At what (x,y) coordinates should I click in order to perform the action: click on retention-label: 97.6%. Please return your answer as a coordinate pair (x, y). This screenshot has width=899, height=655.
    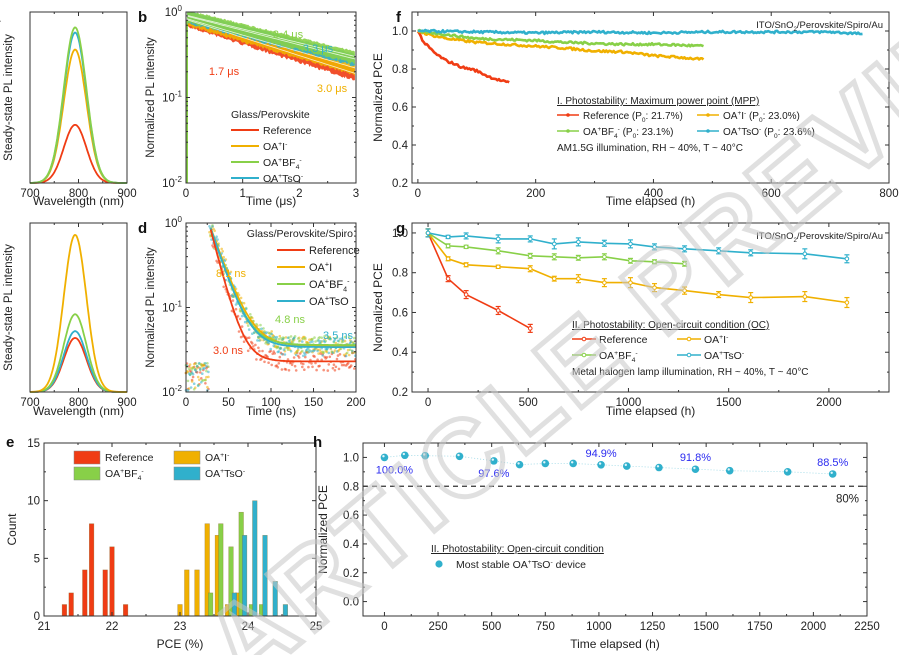
    Looking at the image, I should click on (493, 474).